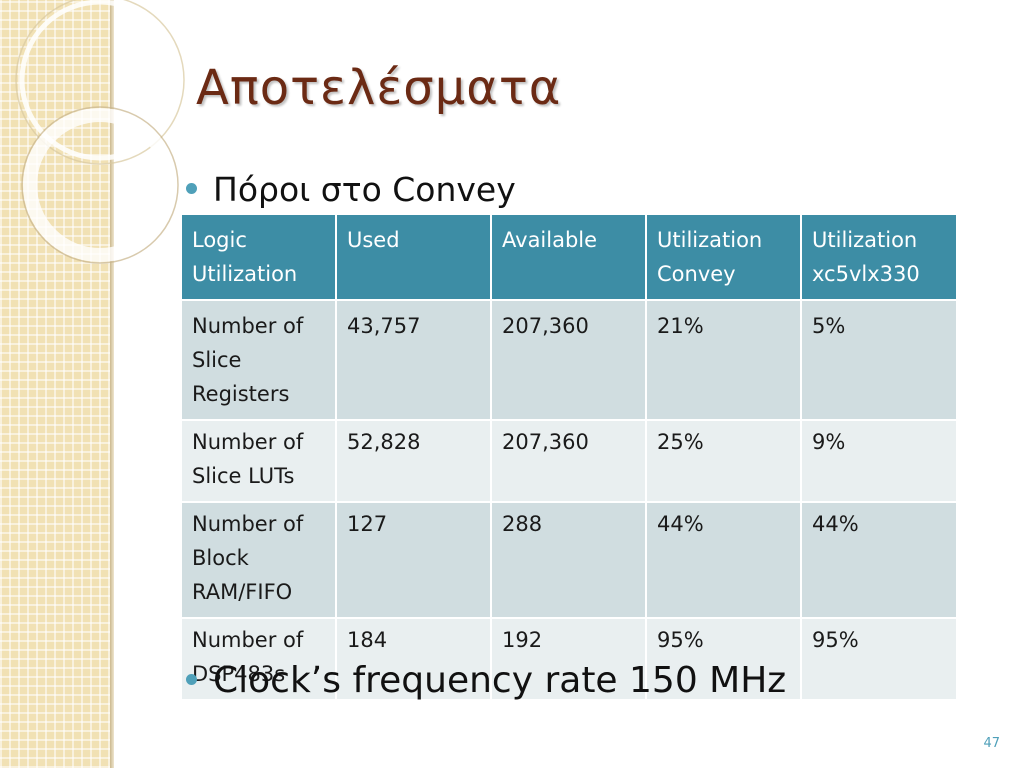  What do you see at coordinates (413, 560) in the screenshot?
I see `table-cell: 127` at bounding box center [413, 560].